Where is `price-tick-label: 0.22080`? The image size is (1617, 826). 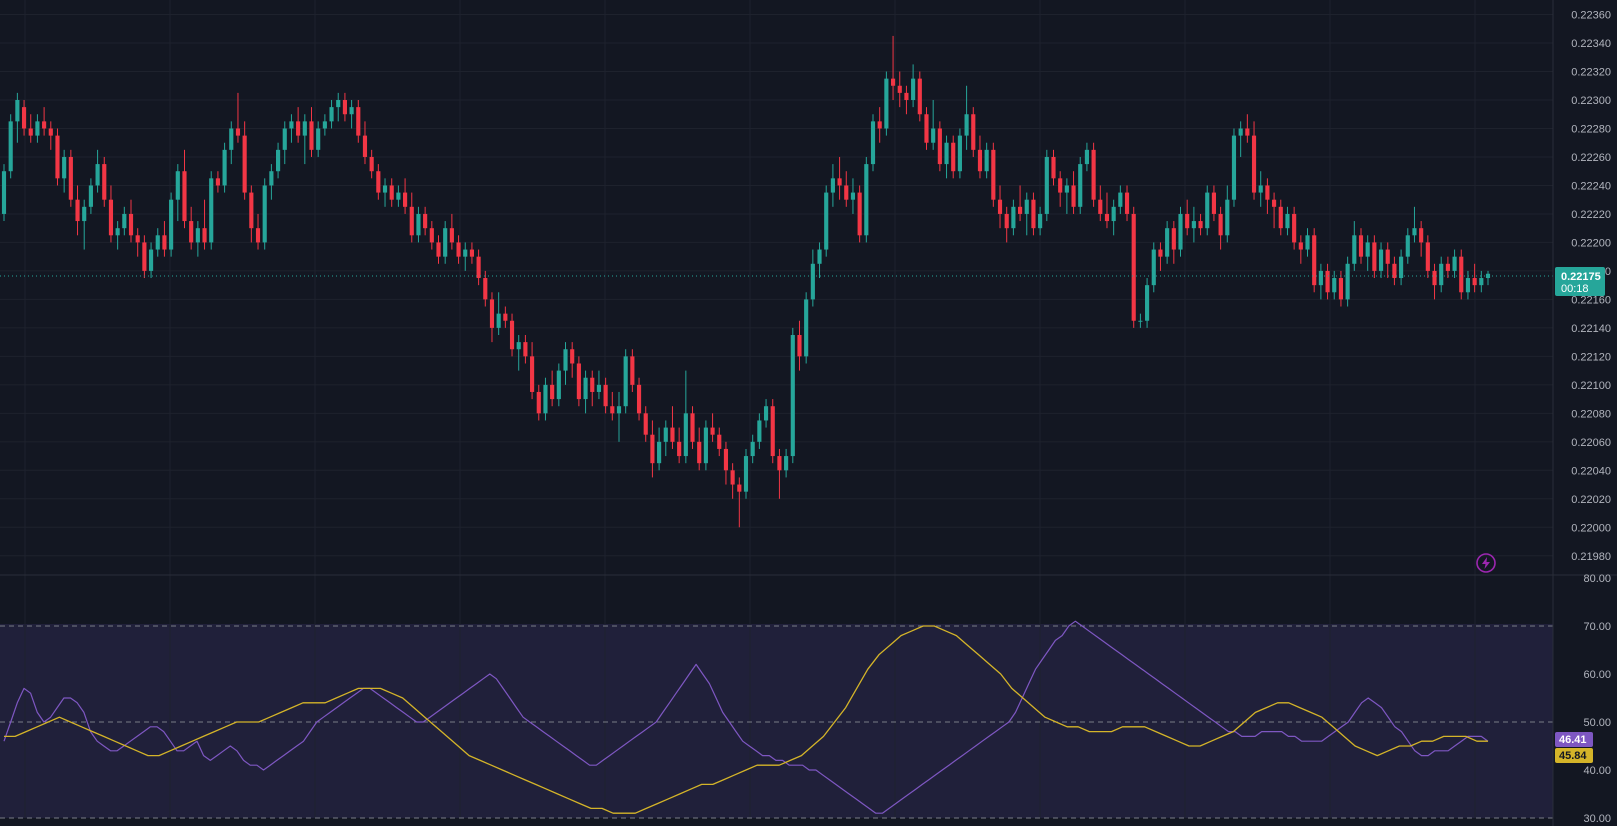
price-tick-label: 0.22080 is located at coordinates (1591, 414).